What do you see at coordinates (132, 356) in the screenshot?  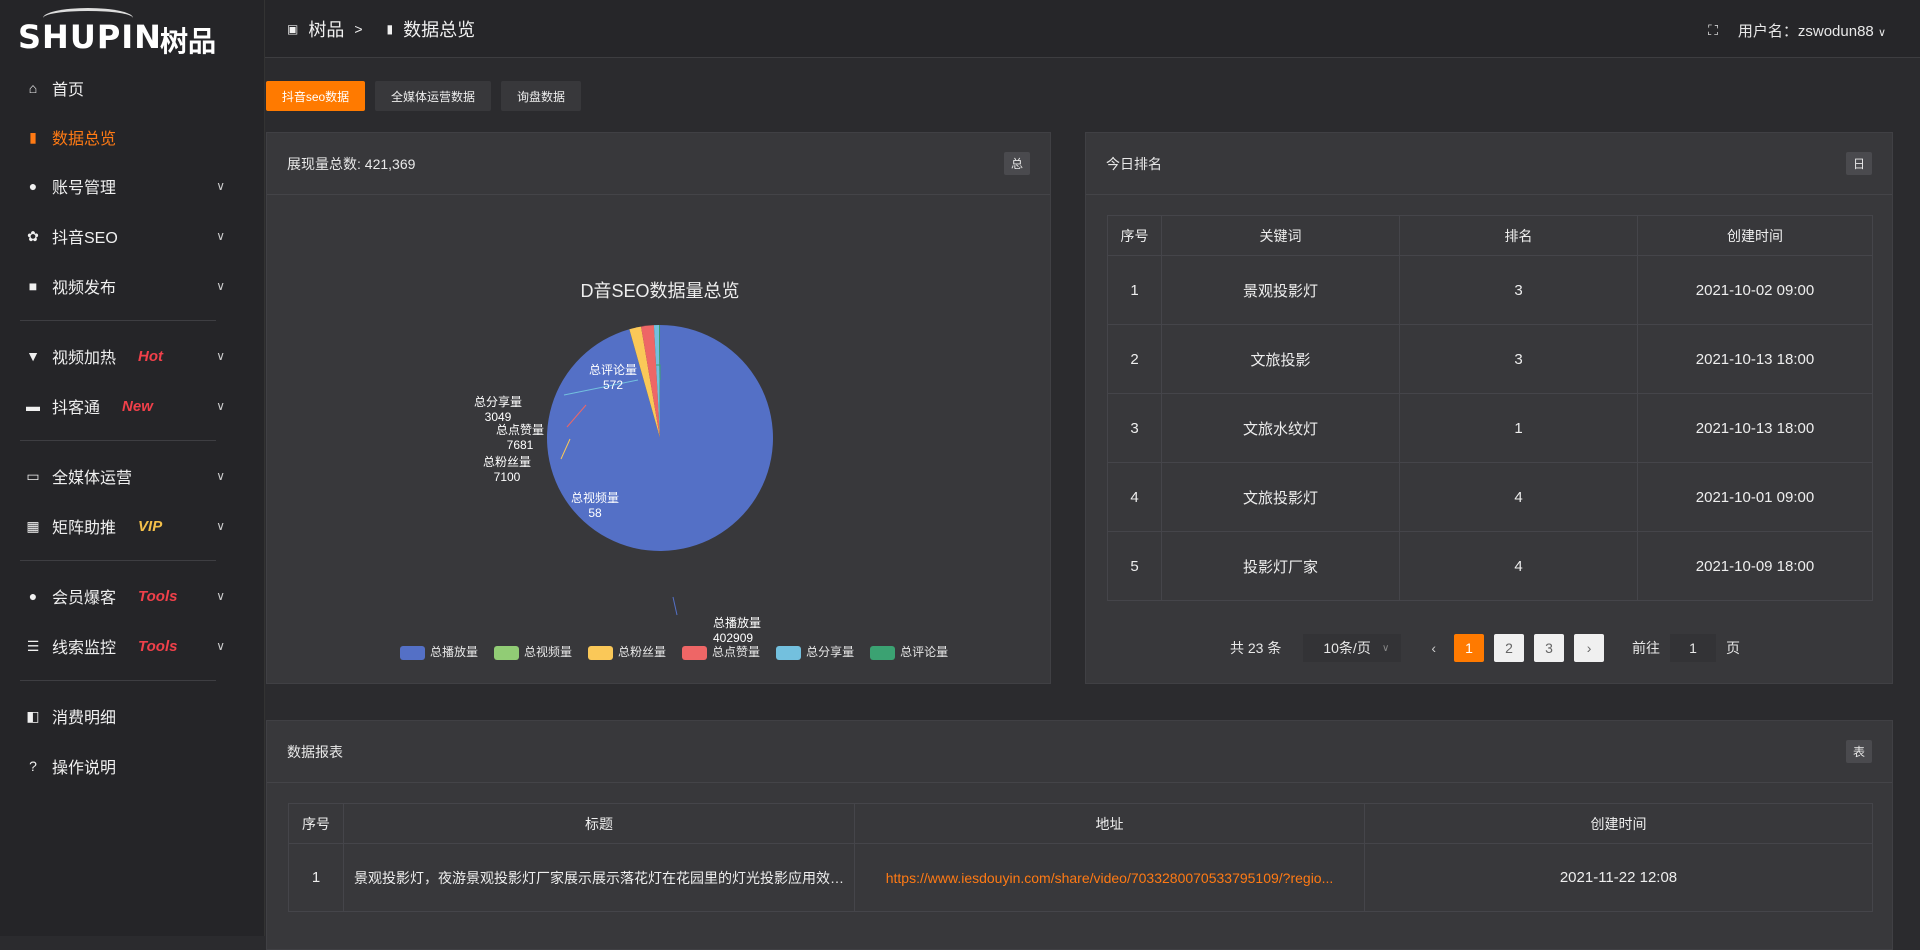 I see `sidebar-item-5: ▼ 视频加热 Hot ∨` at bounding box center [132, 356].